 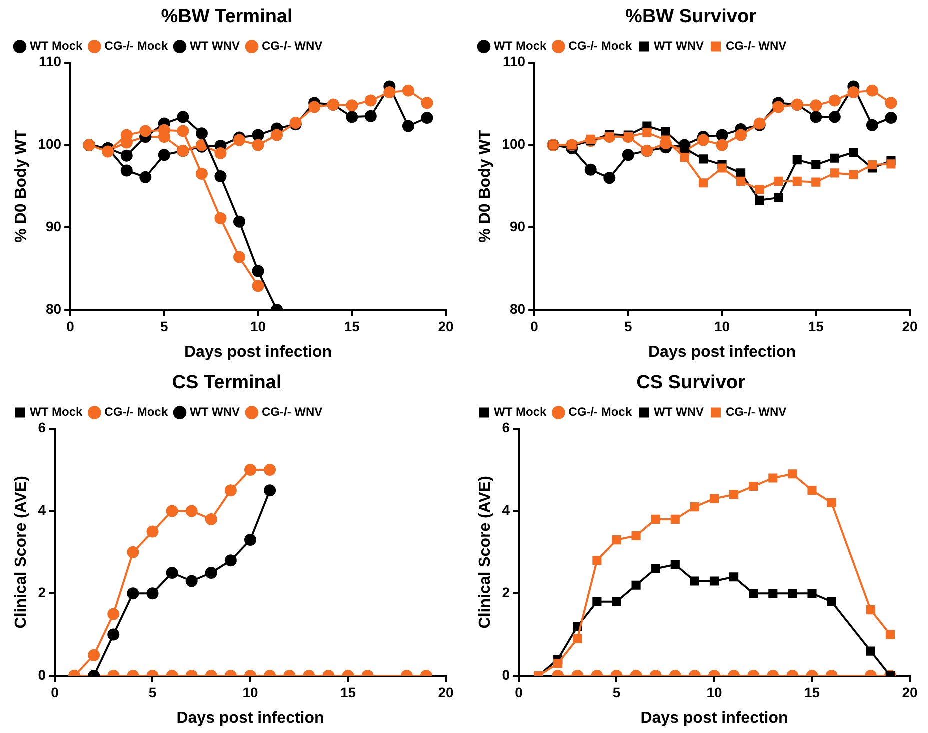 What do you see at coordinates (691, 383) in the screenshot?
I see `chart-title: CS Survivor` at bounding box center [691, 383].